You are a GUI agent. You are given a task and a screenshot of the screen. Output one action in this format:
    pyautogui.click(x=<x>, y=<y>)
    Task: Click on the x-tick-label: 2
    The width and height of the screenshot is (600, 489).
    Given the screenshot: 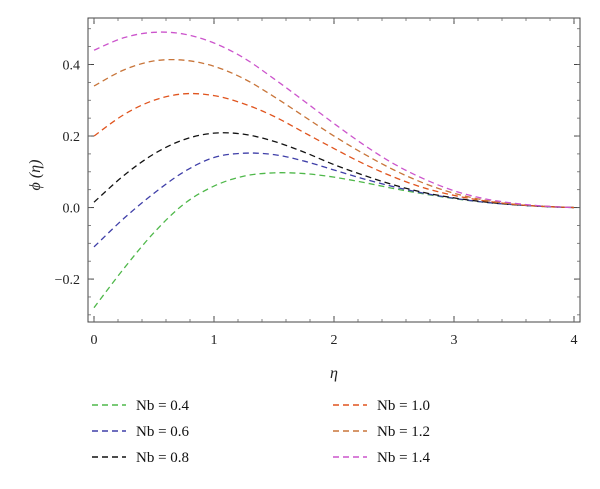 What is the action you would take?
    pyautogui.click(x=334, y=340)
    